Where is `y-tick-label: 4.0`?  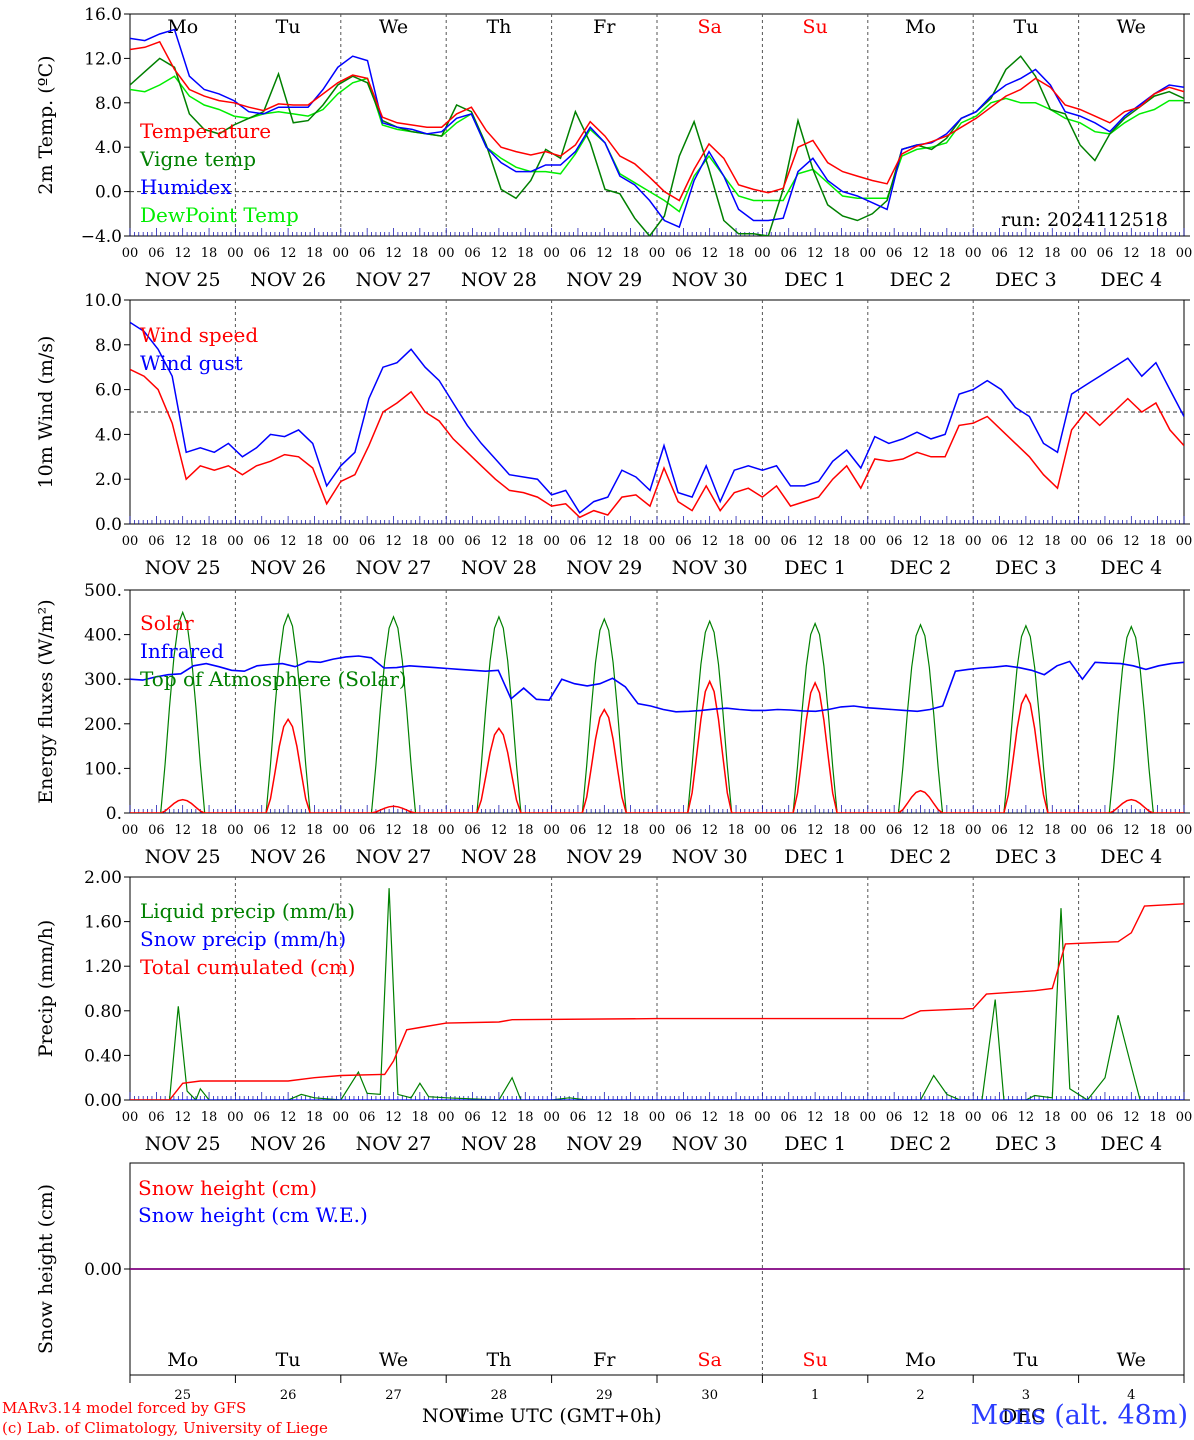
y-tick-label: 4.0 is located at coordinates (108, 435).